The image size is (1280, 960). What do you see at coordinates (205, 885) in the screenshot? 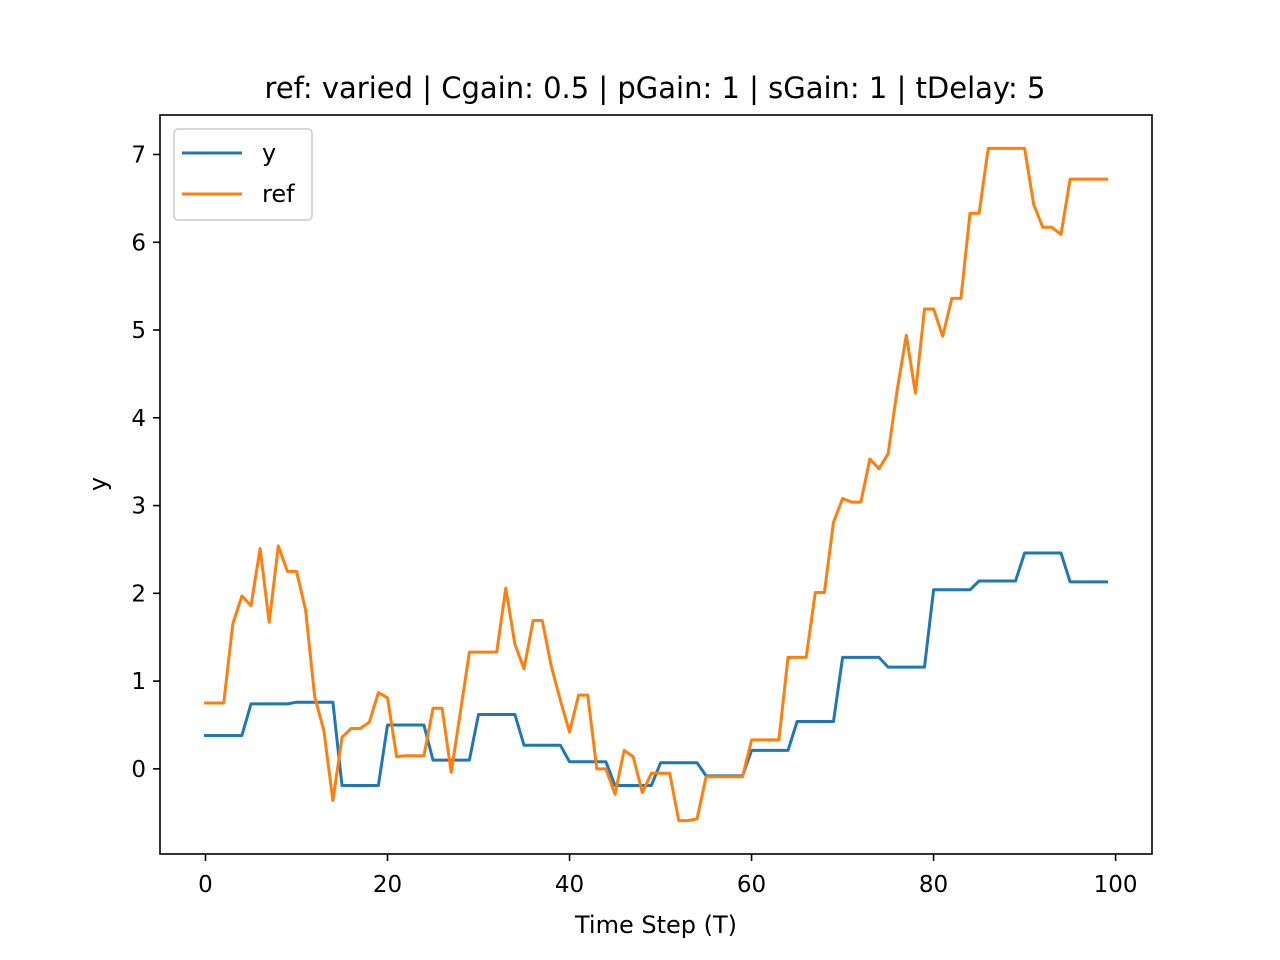
I see `x-tick-label: 0` at bounding box center [205, 885].